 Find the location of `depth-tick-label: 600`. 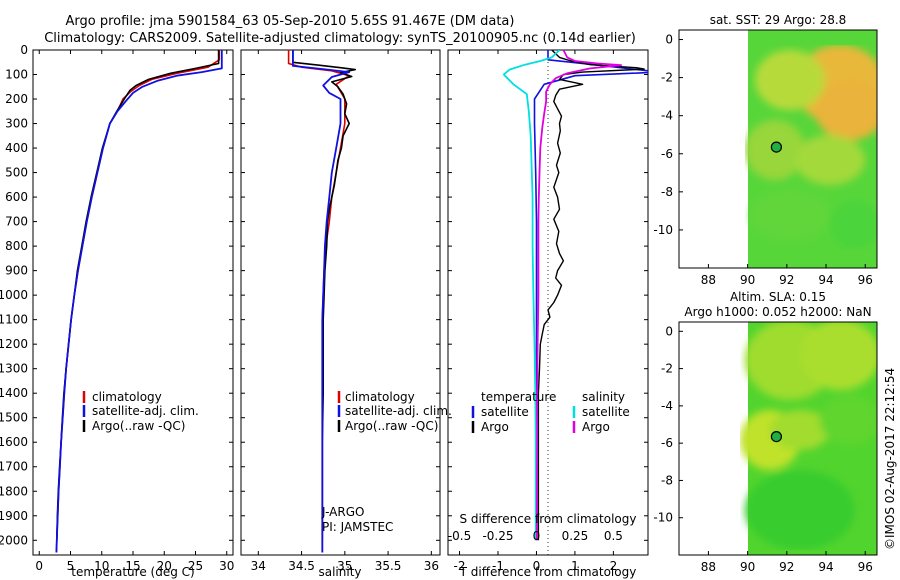

depth-tick-label: 600 is located at coordinates (16, 197).